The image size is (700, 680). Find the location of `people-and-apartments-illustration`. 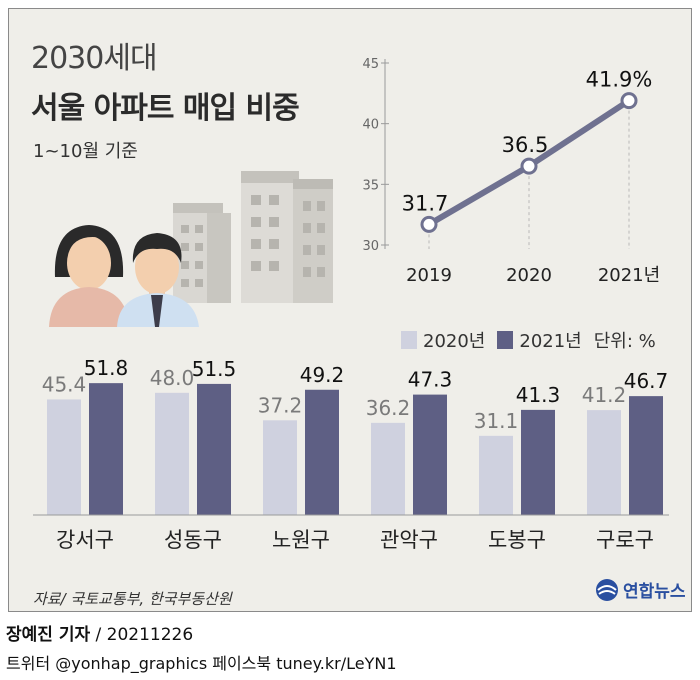

people-and-apartments-illustration is located at coordinates (191, 249).